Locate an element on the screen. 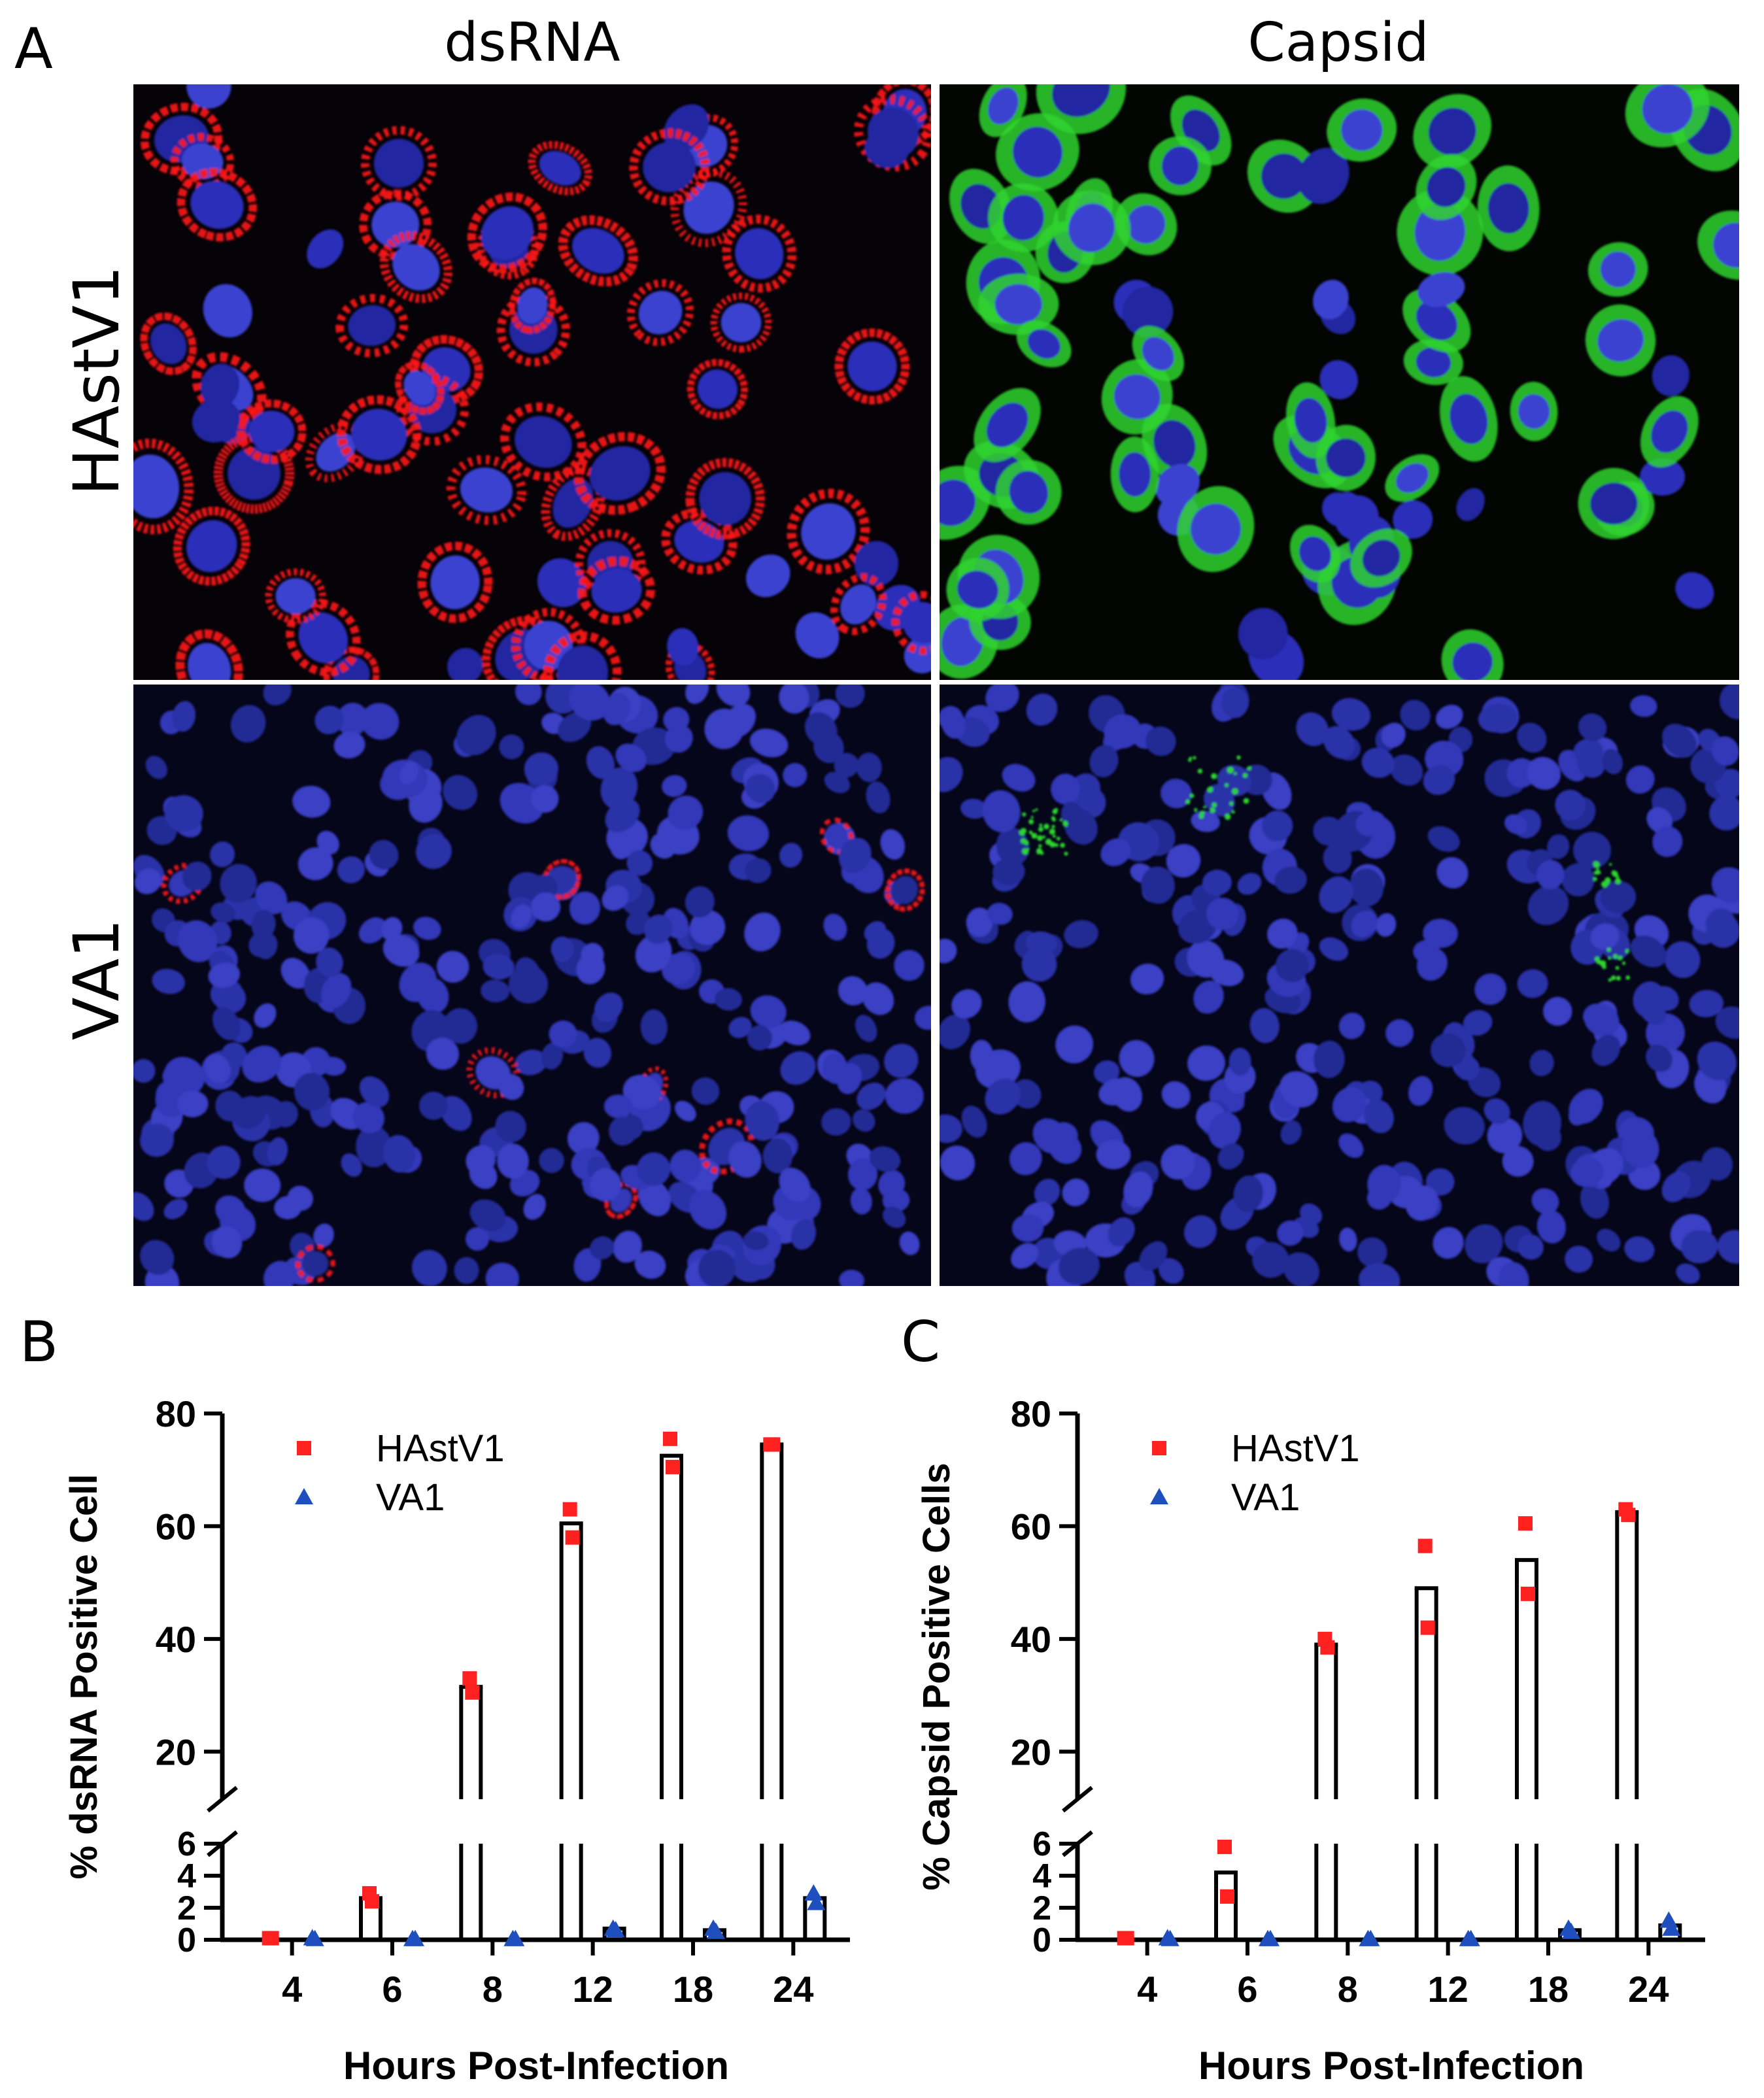 The width and height of the screenshot is (1764, 2098). micrograph-hastv1-dsrna is located at coordinates (532, 382).